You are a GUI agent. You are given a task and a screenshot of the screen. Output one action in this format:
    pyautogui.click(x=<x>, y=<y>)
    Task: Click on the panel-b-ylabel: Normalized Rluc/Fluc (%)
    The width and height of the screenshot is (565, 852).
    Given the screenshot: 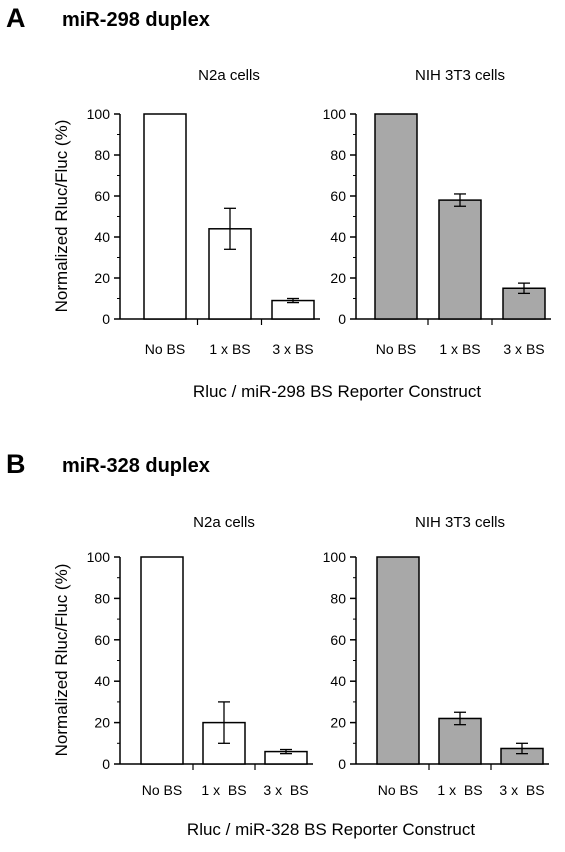 What is the action you would take?
    pyautogui.click(x=61, y=660)
    